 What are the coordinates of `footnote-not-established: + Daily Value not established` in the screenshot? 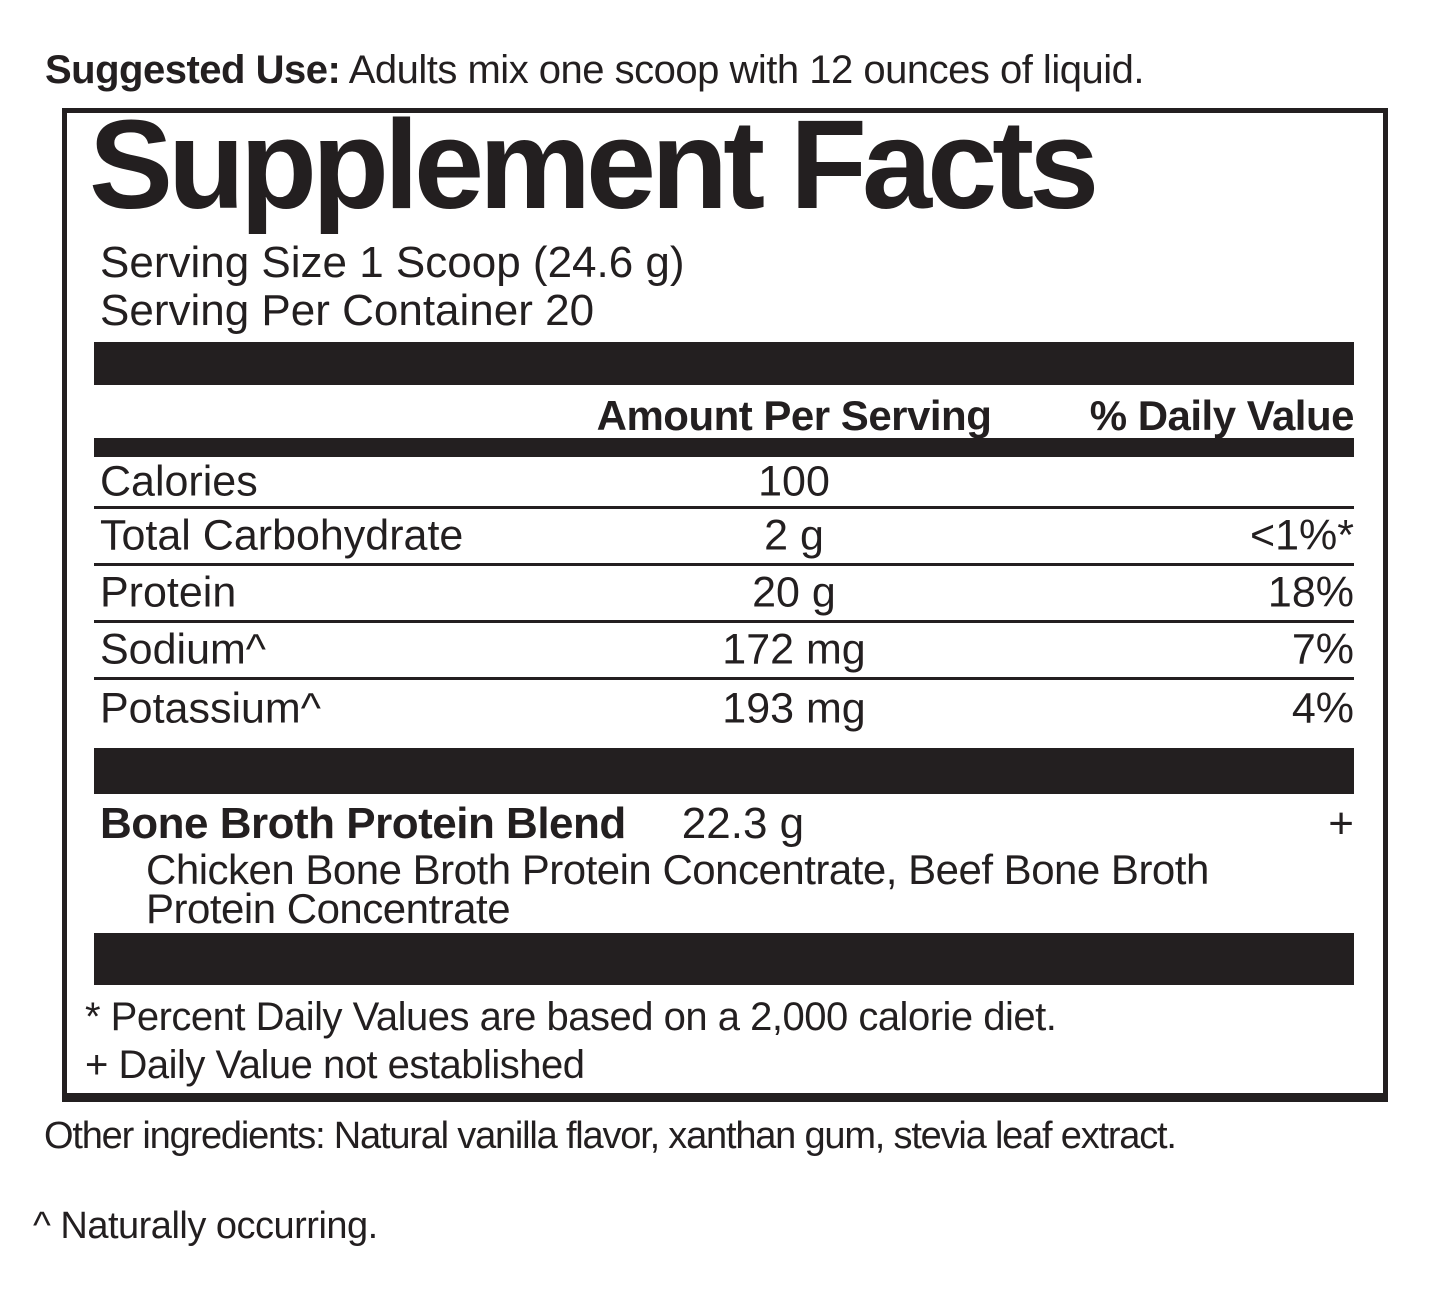 It's located at (335, 1065).